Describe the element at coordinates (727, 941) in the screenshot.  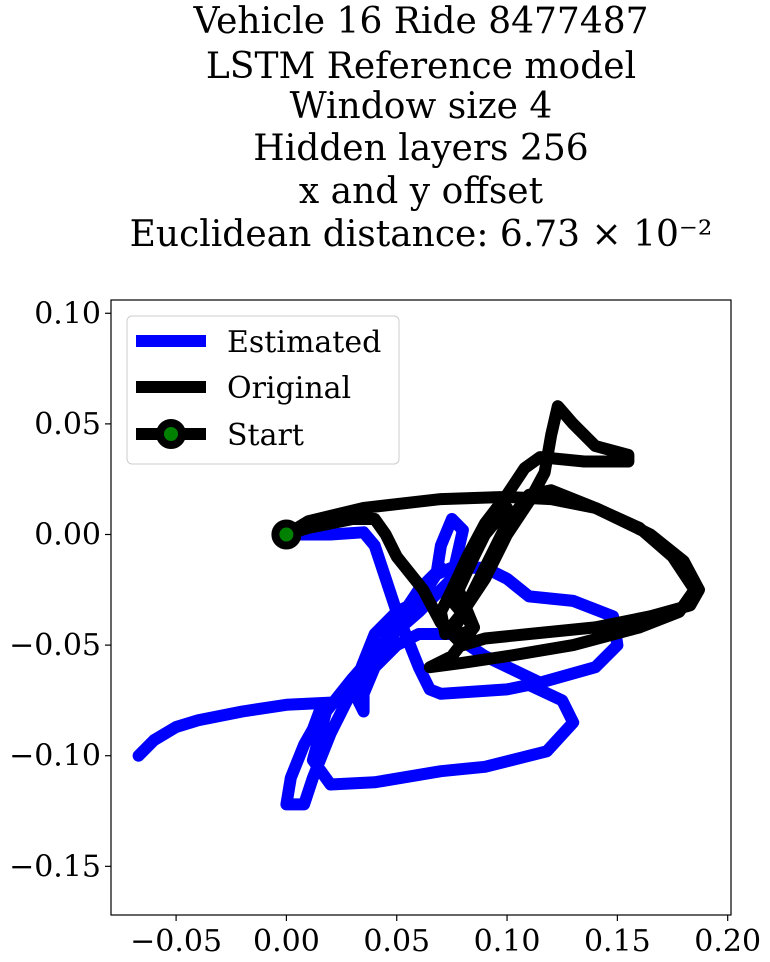
I see `x-tick-label: 0.20` at that location.